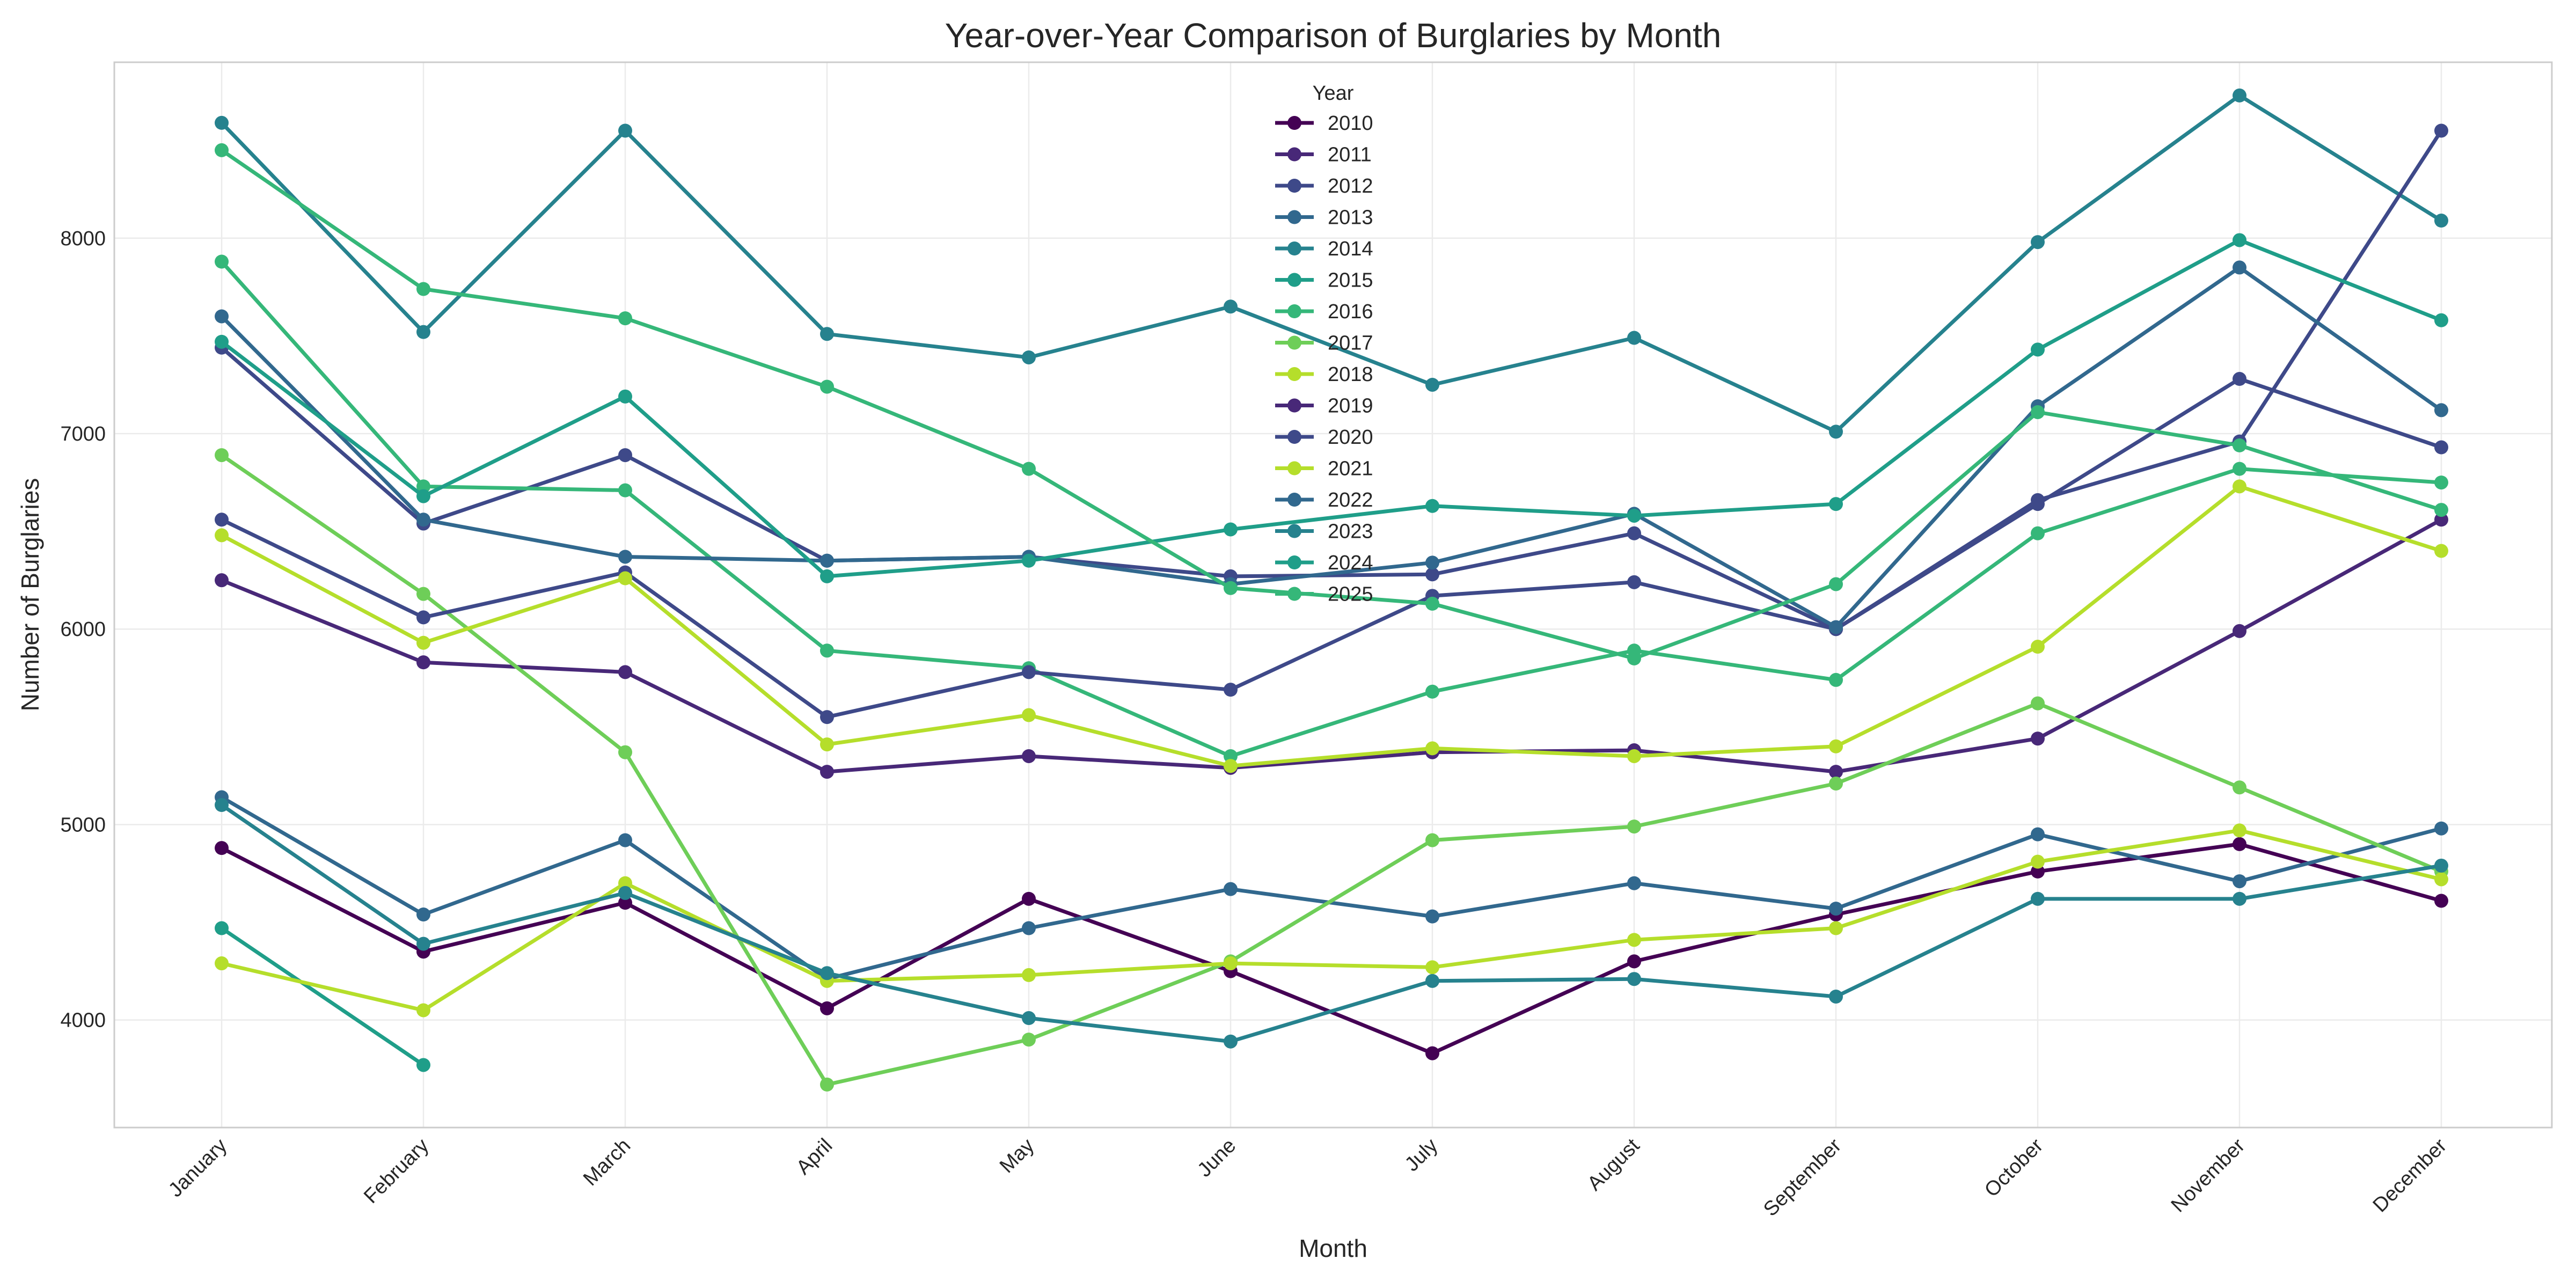 Image resolution: width=2576 pixels, height=1288 pixels. I want to click on legend-label: 2013, so click(1350, 218).